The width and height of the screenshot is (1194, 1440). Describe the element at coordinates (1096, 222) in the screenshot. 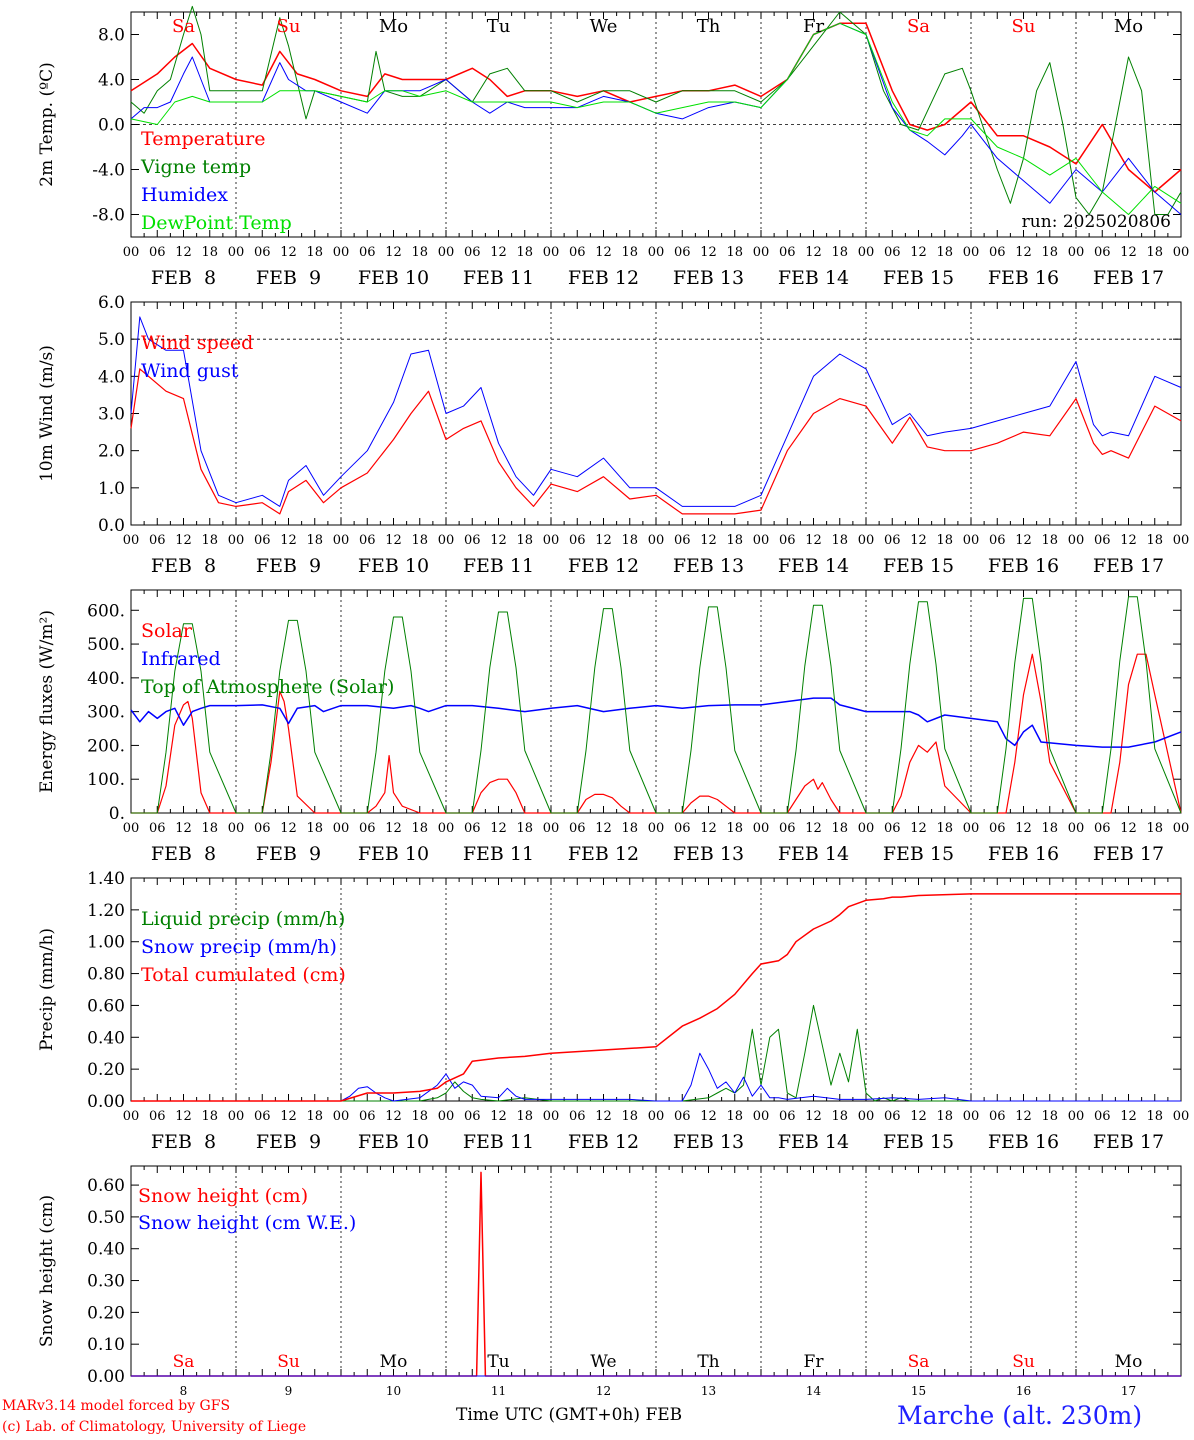

I see `run-annotation: run: 2025020806` at that location.